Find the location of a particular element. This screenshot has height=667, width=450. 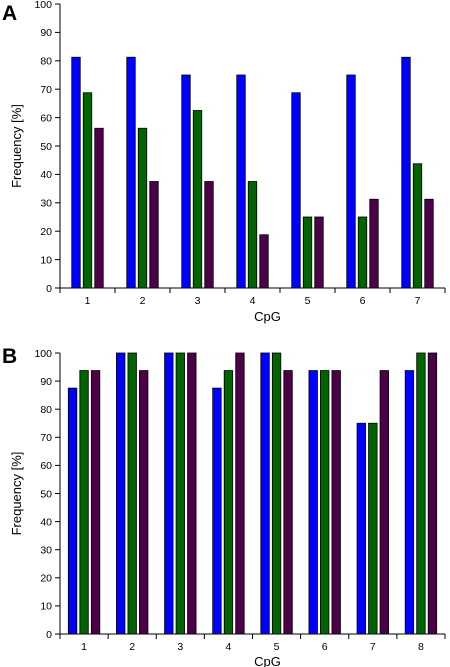

x-tick-label: 8 is located at coordinates (421, 647).